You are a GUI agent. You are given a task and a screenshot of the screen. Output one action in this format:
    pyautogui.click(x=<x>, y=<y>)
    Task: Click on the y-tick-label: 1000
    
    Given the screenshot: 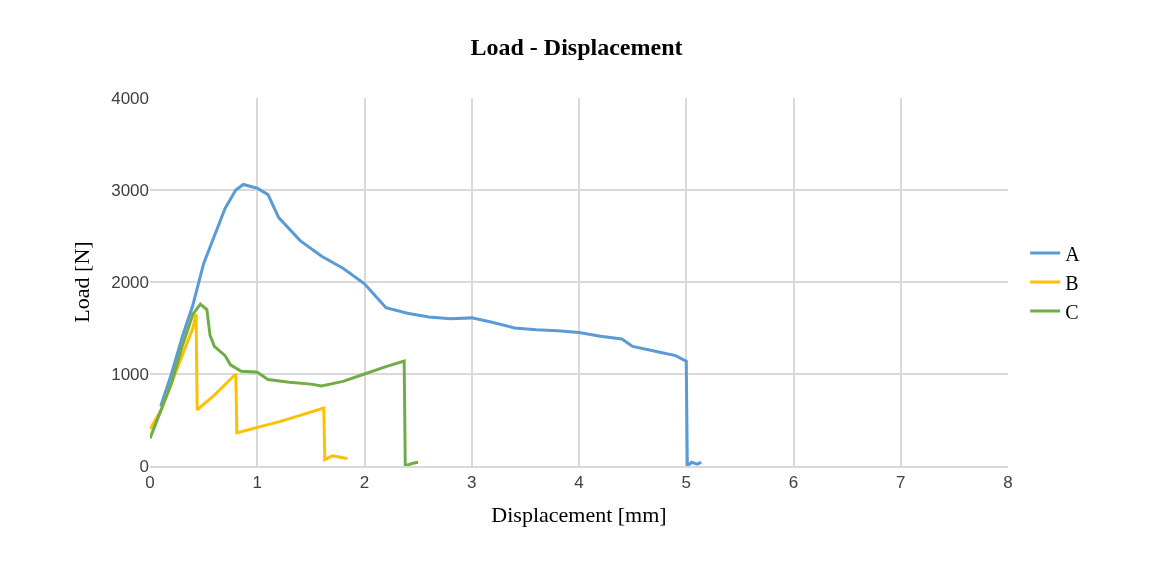 What is the action you would take?
    pyautogui.click(x=130, y=374)
    